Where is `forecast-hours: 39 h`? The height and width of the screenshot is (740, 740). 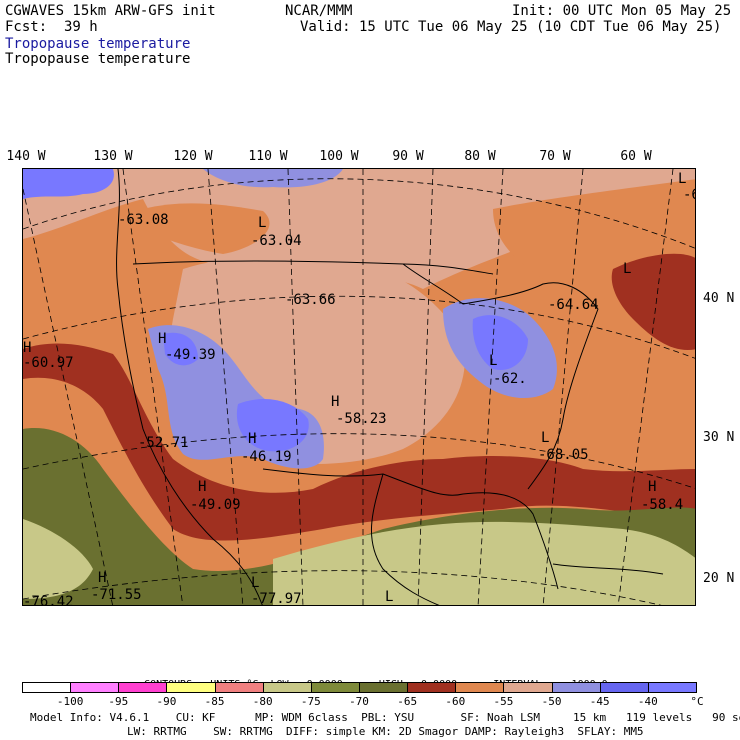
forecast-hours: 39 h is located at coordinates (81, 27).